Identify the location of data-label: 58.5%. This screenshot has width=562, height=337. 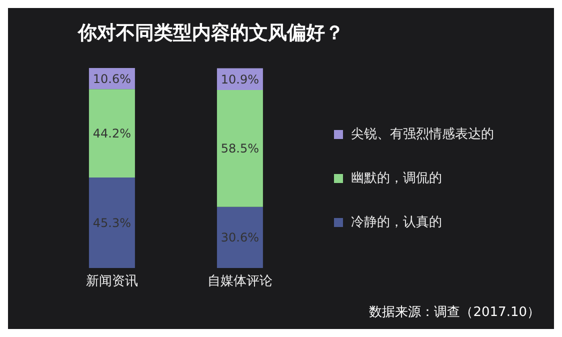
(240, 149).